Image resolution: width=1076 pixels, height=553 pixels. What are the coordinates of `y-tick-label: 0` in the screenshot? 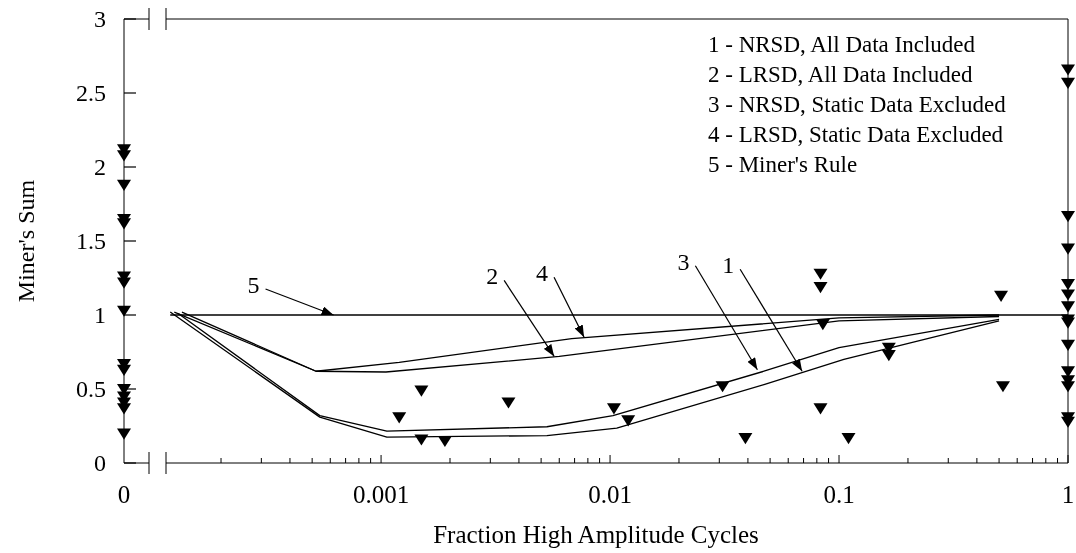 It's located at (100, 463).